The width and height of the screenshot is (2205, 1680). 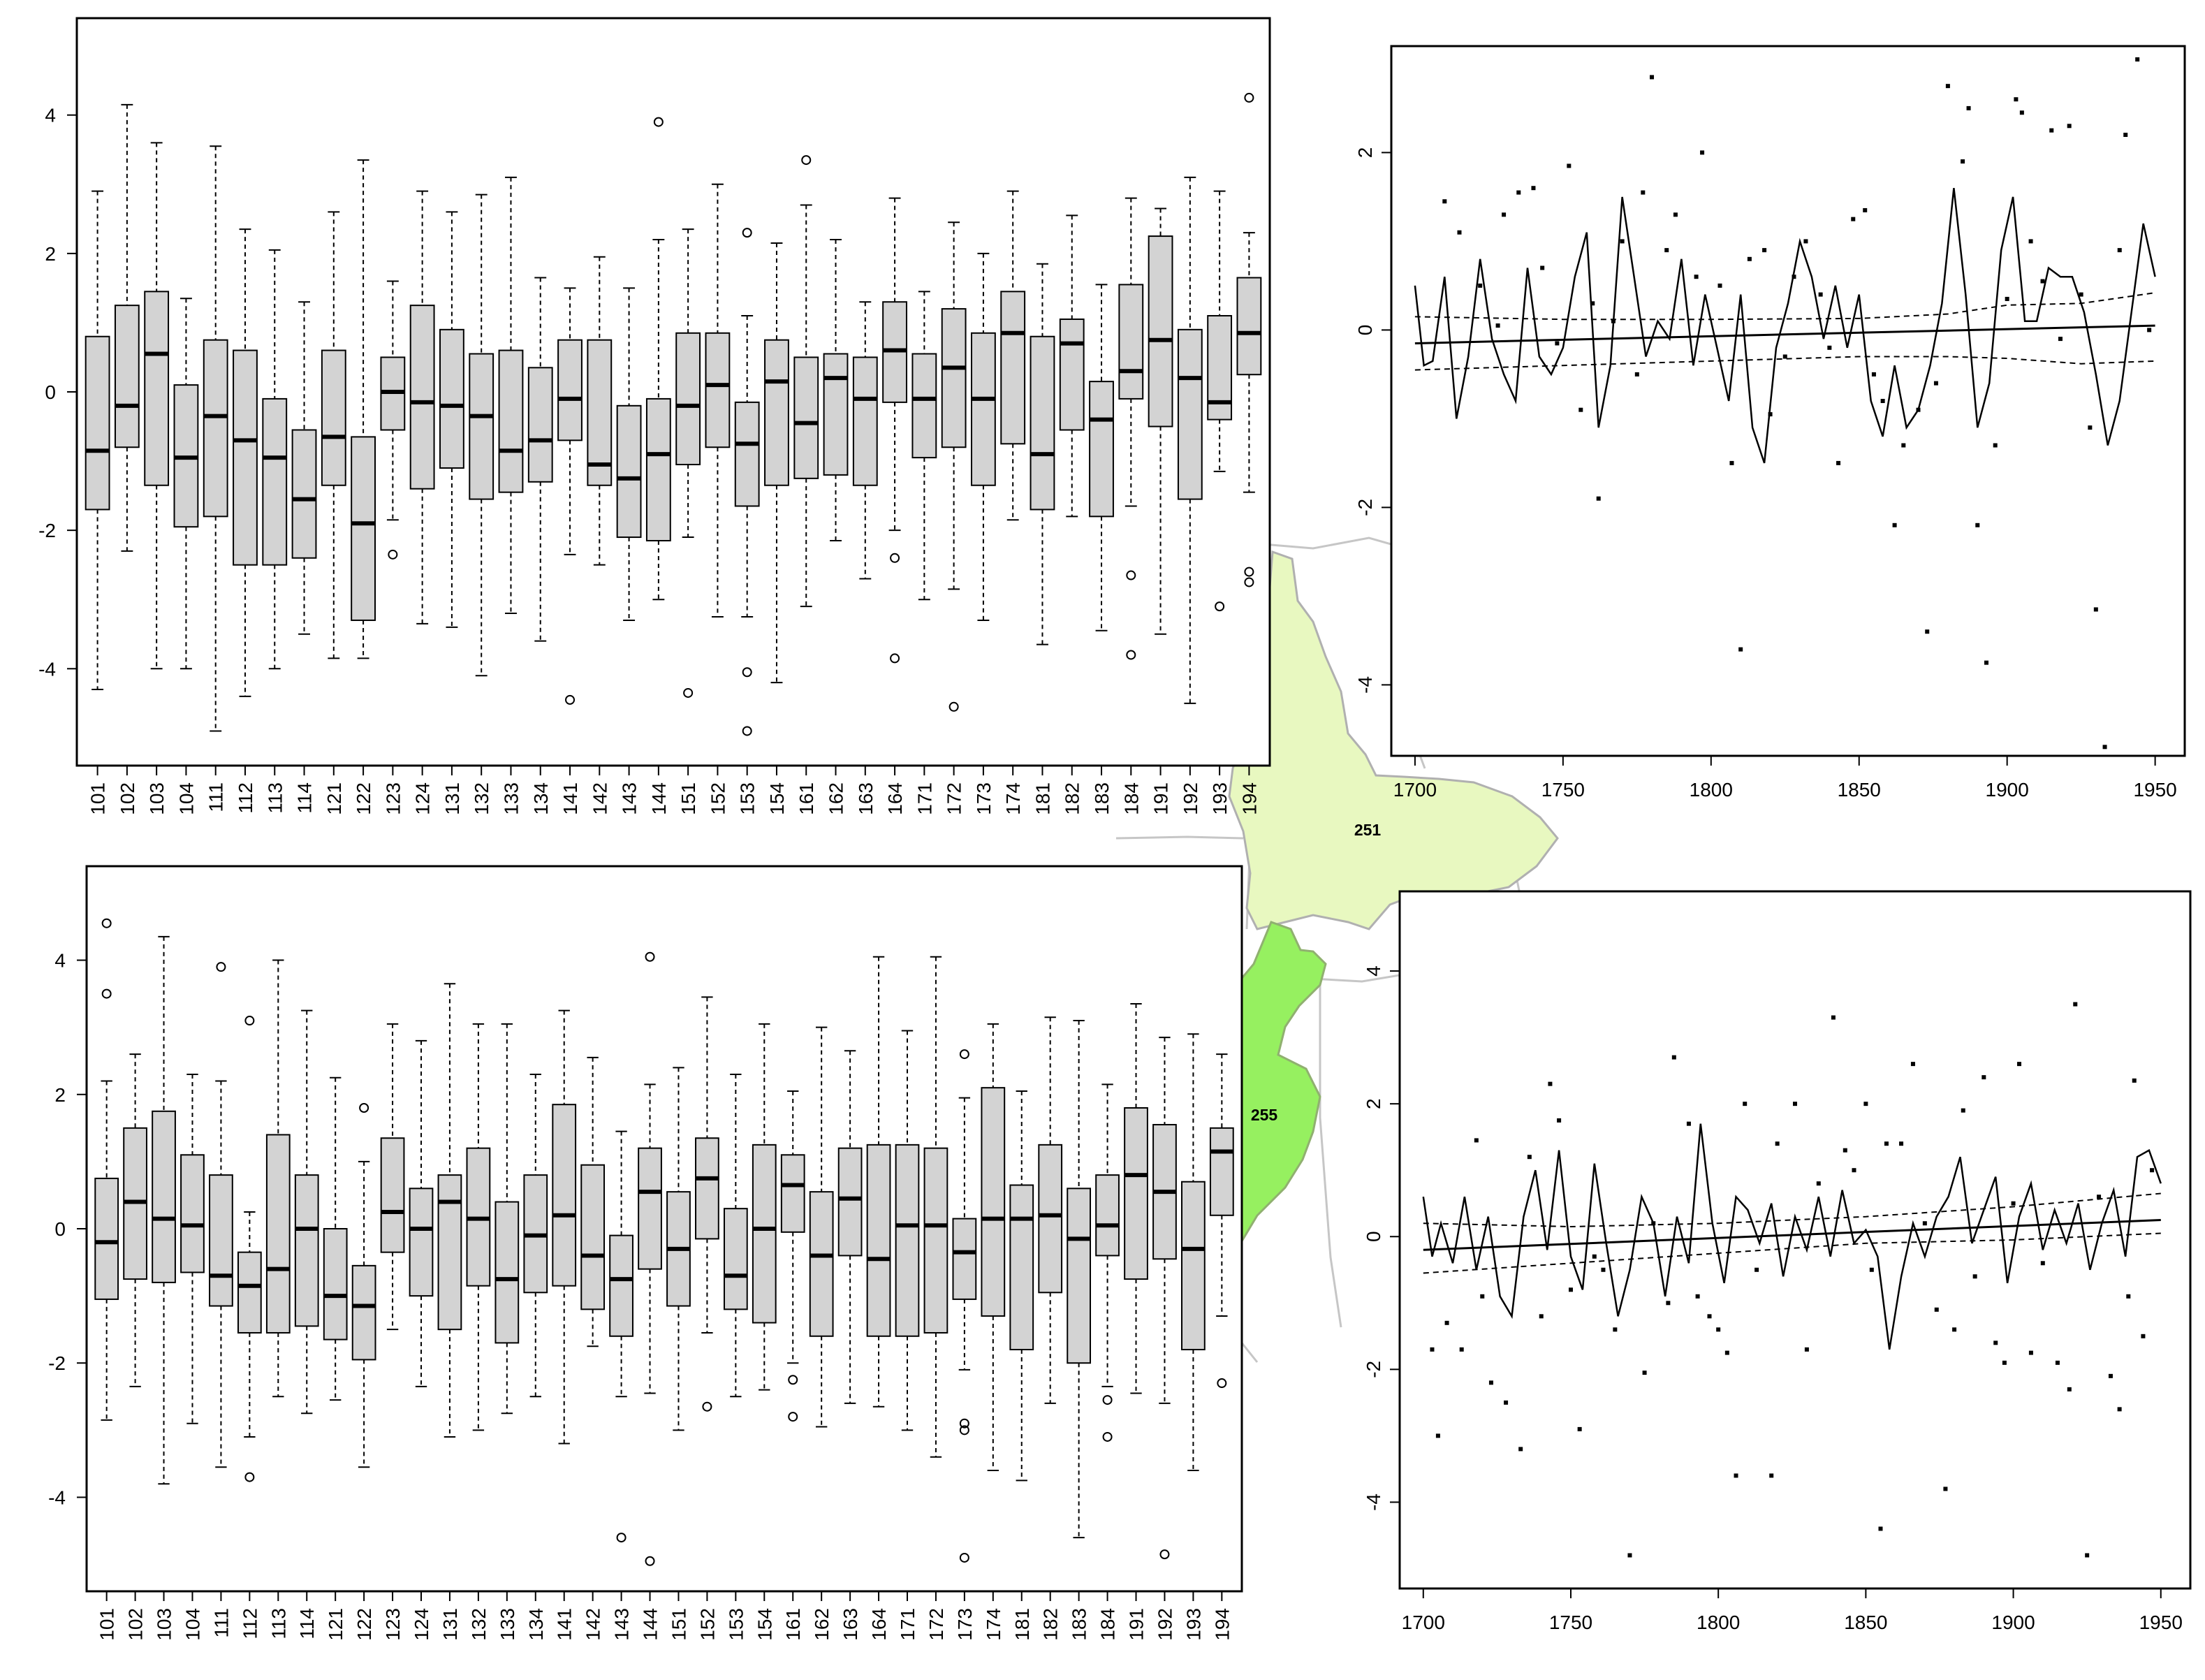 What do you see at coordinates (1365, 153) in the screenshot?
I see `y-tick-label: 2` at bounding box center [1365, 153].